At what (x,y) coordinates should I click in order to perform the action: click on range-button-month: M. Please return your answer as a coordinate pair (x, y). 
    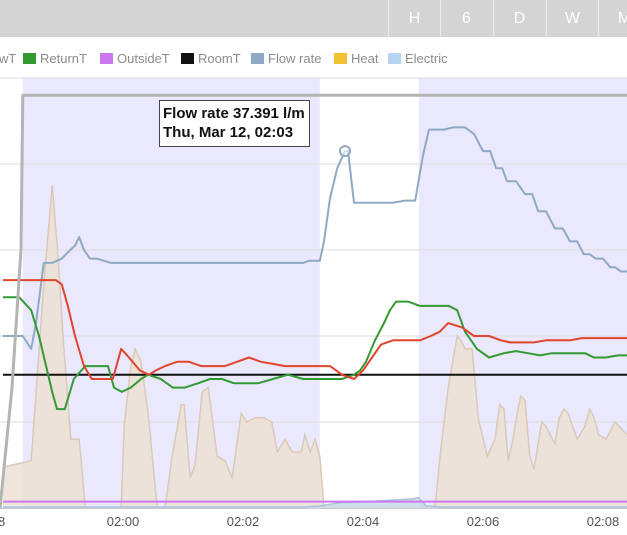
    Looking at the image, I should click on (612, 18).